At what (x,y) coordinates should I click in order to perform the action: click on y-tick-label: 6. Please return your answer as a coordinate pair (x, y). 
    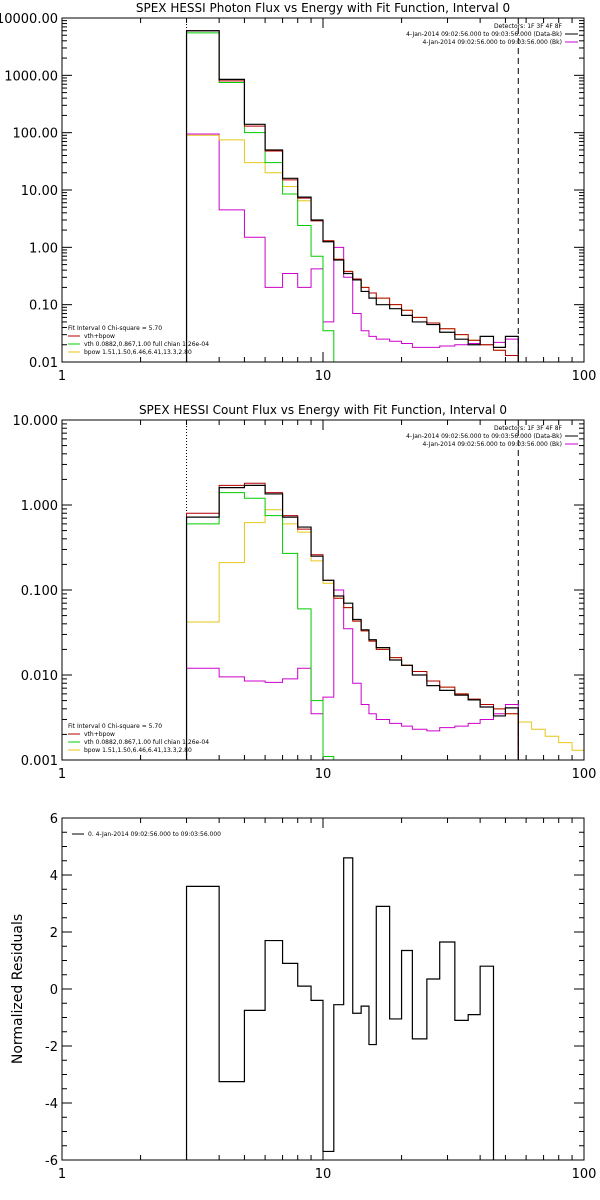
    Looking at the image, I should click on (54, 819).